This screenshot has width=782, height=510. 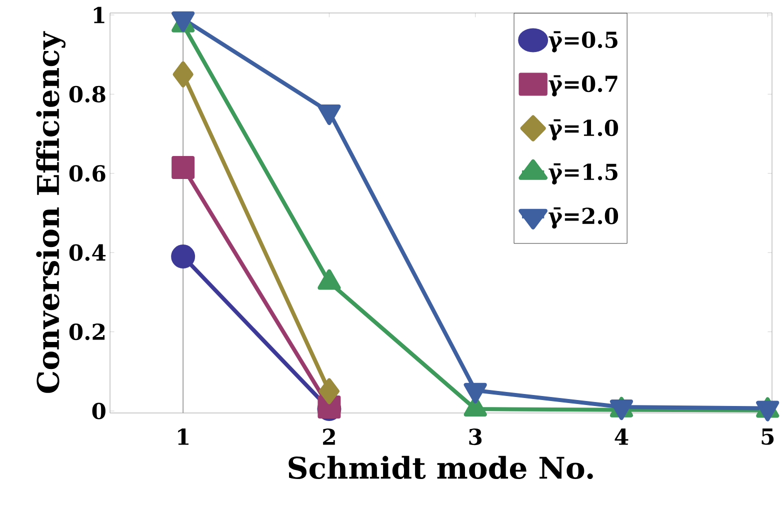 I want to click on y-tick-label: 0.4, so click(x=87, y=252).